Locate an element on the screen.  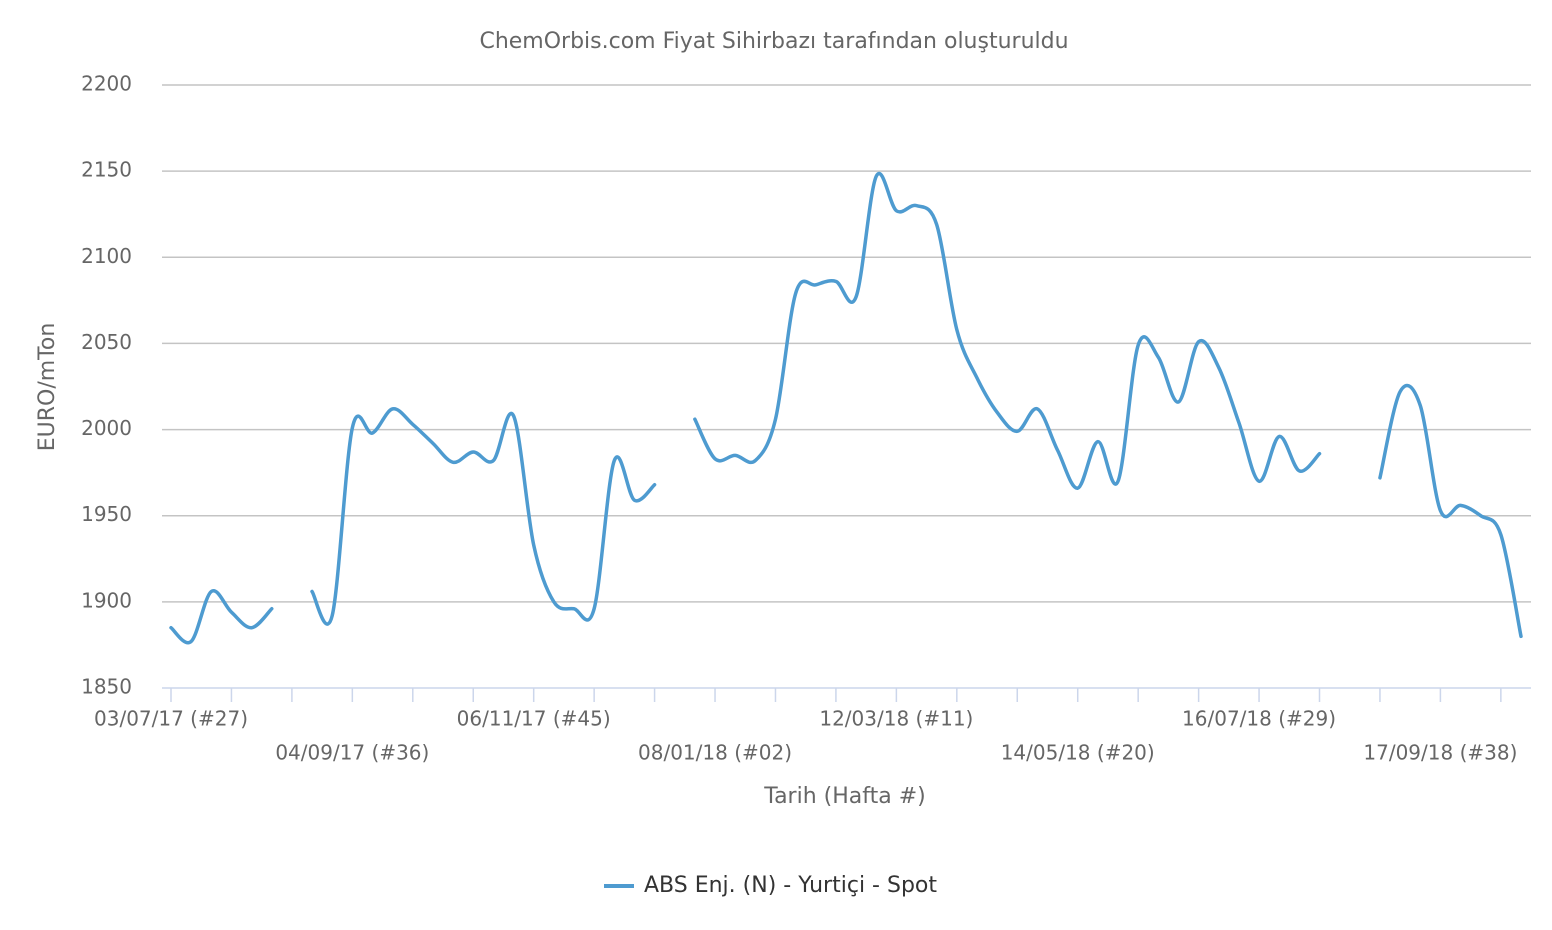
x-tick-label: 14/05/18 (#20) is located at coordinates (1078, 753).